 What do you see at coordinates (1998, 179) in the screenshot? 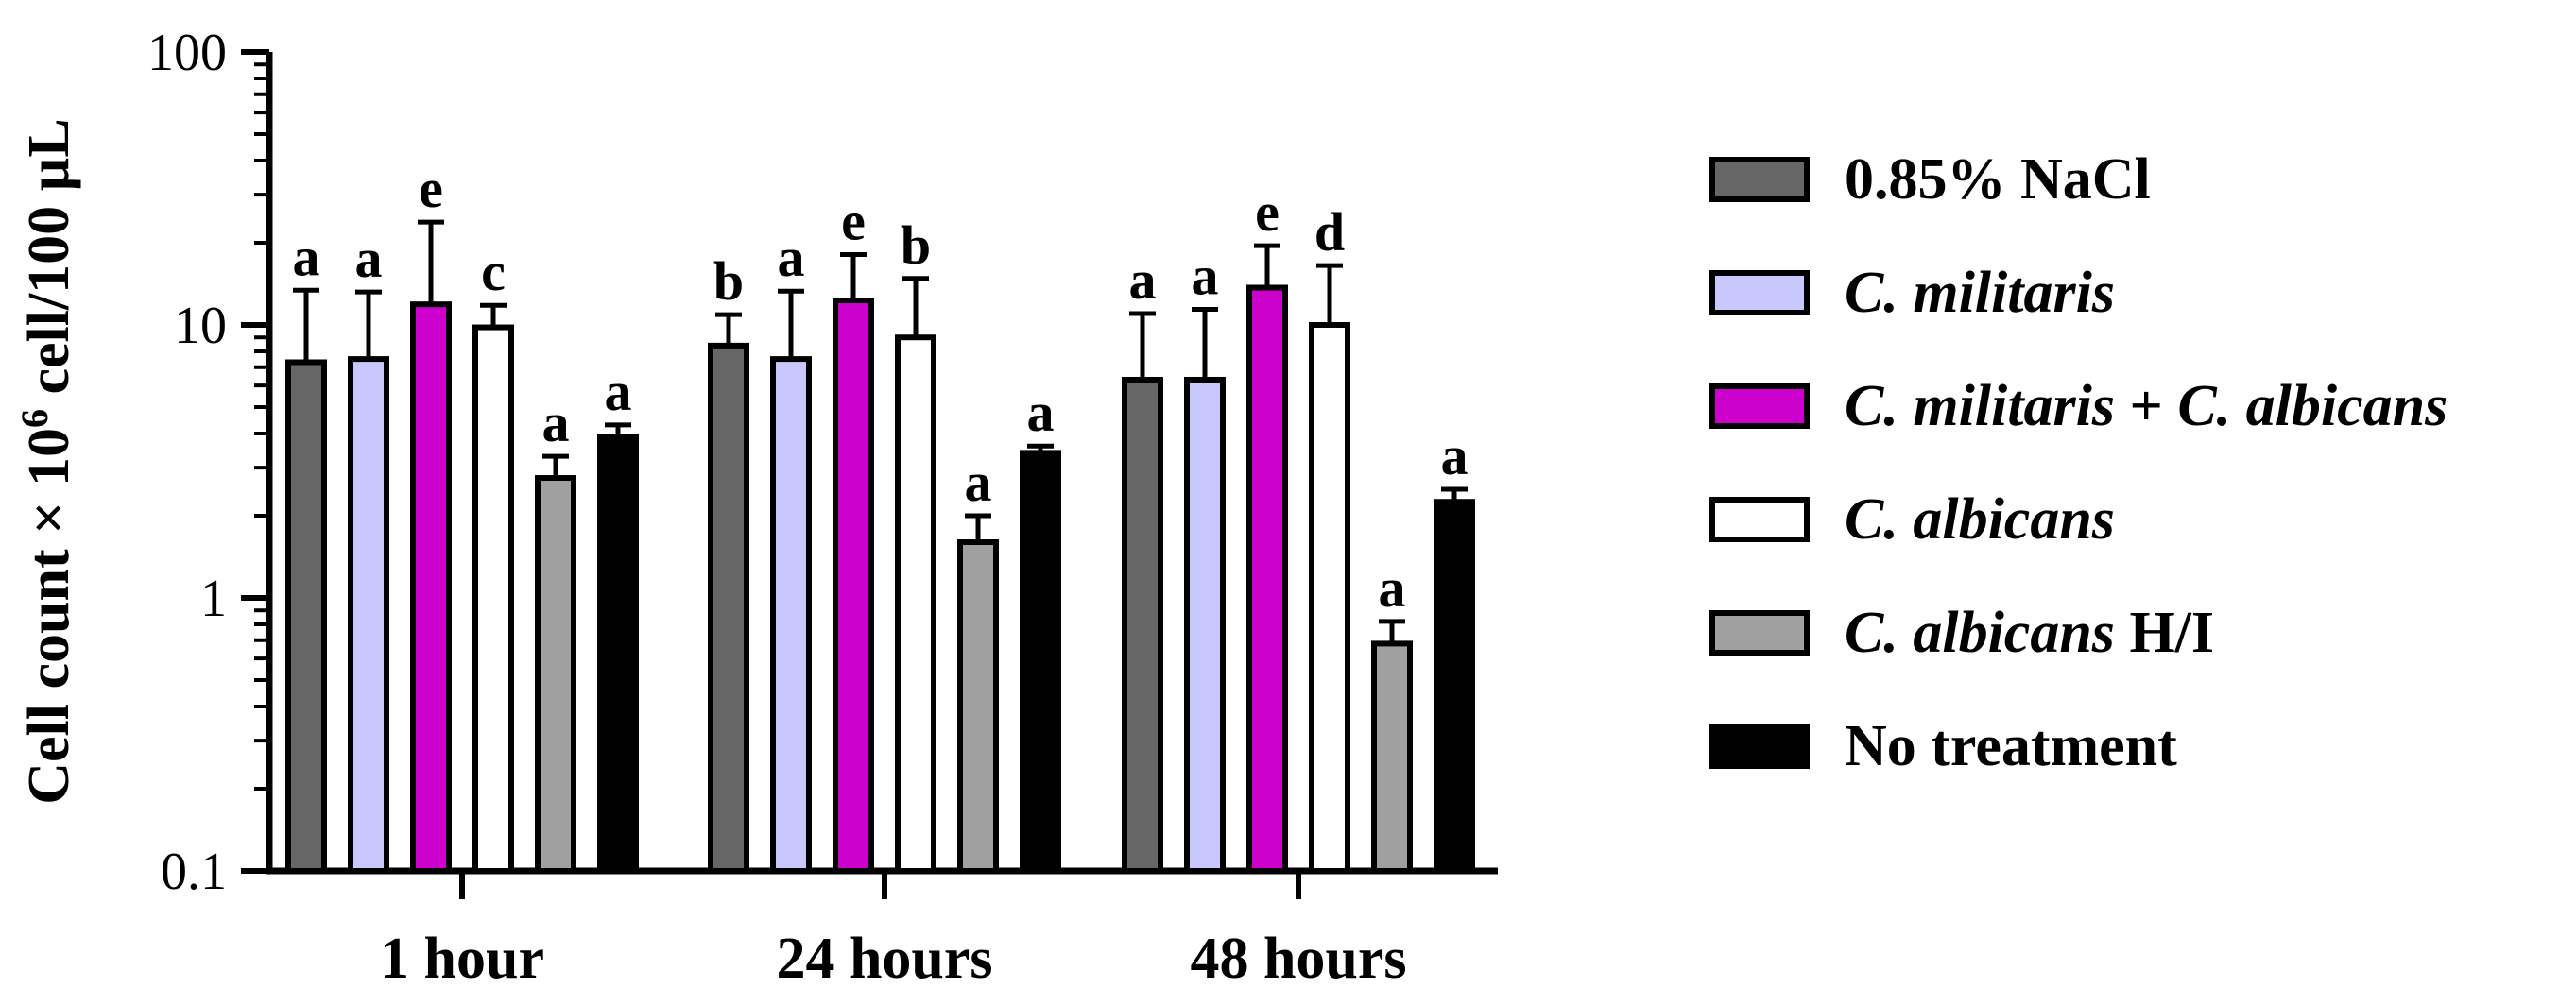
I see `legend-label: 0.85% NaCl` at bounding box center [1998, 179].